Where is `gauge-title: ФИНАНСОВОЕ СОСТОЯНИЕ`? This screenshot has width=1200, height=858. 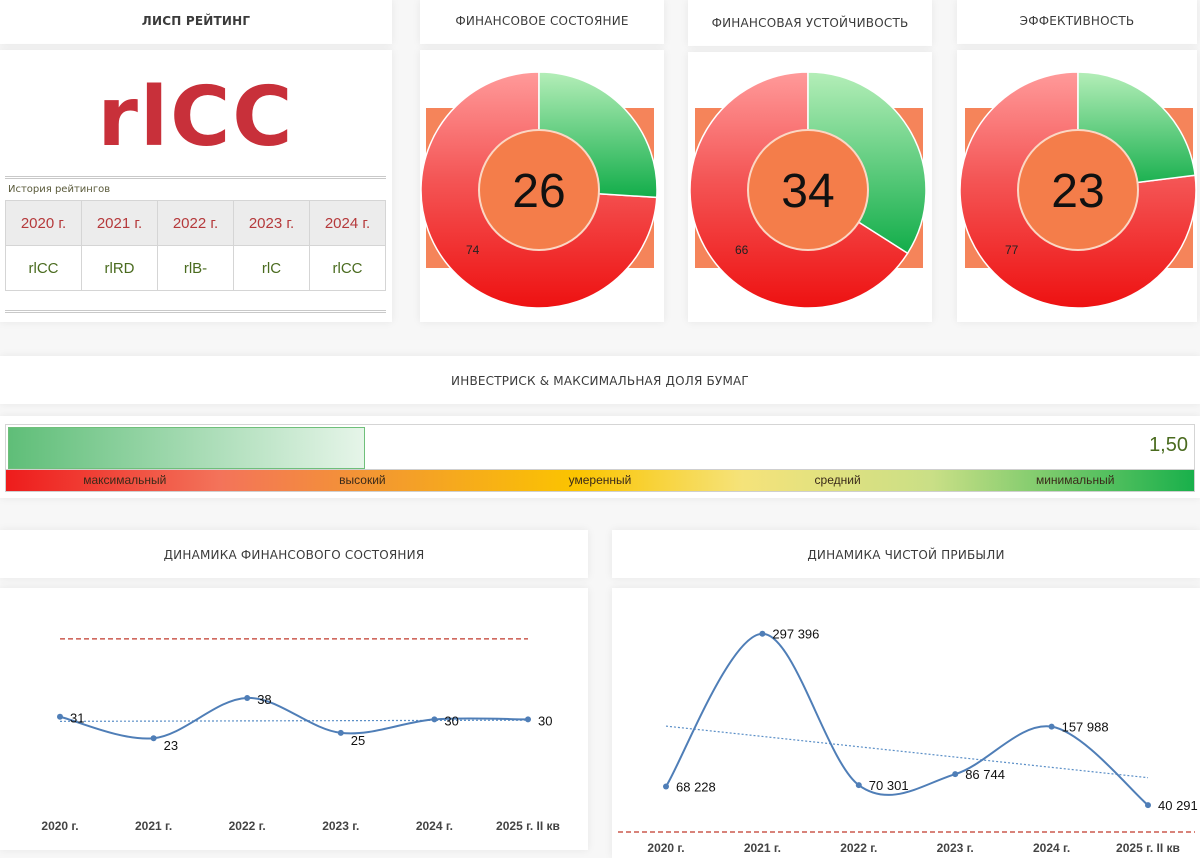 gauge-title: ФИНАНСОВОЕ СОСТОЯНИЕ is located at coordinates (542, 21).